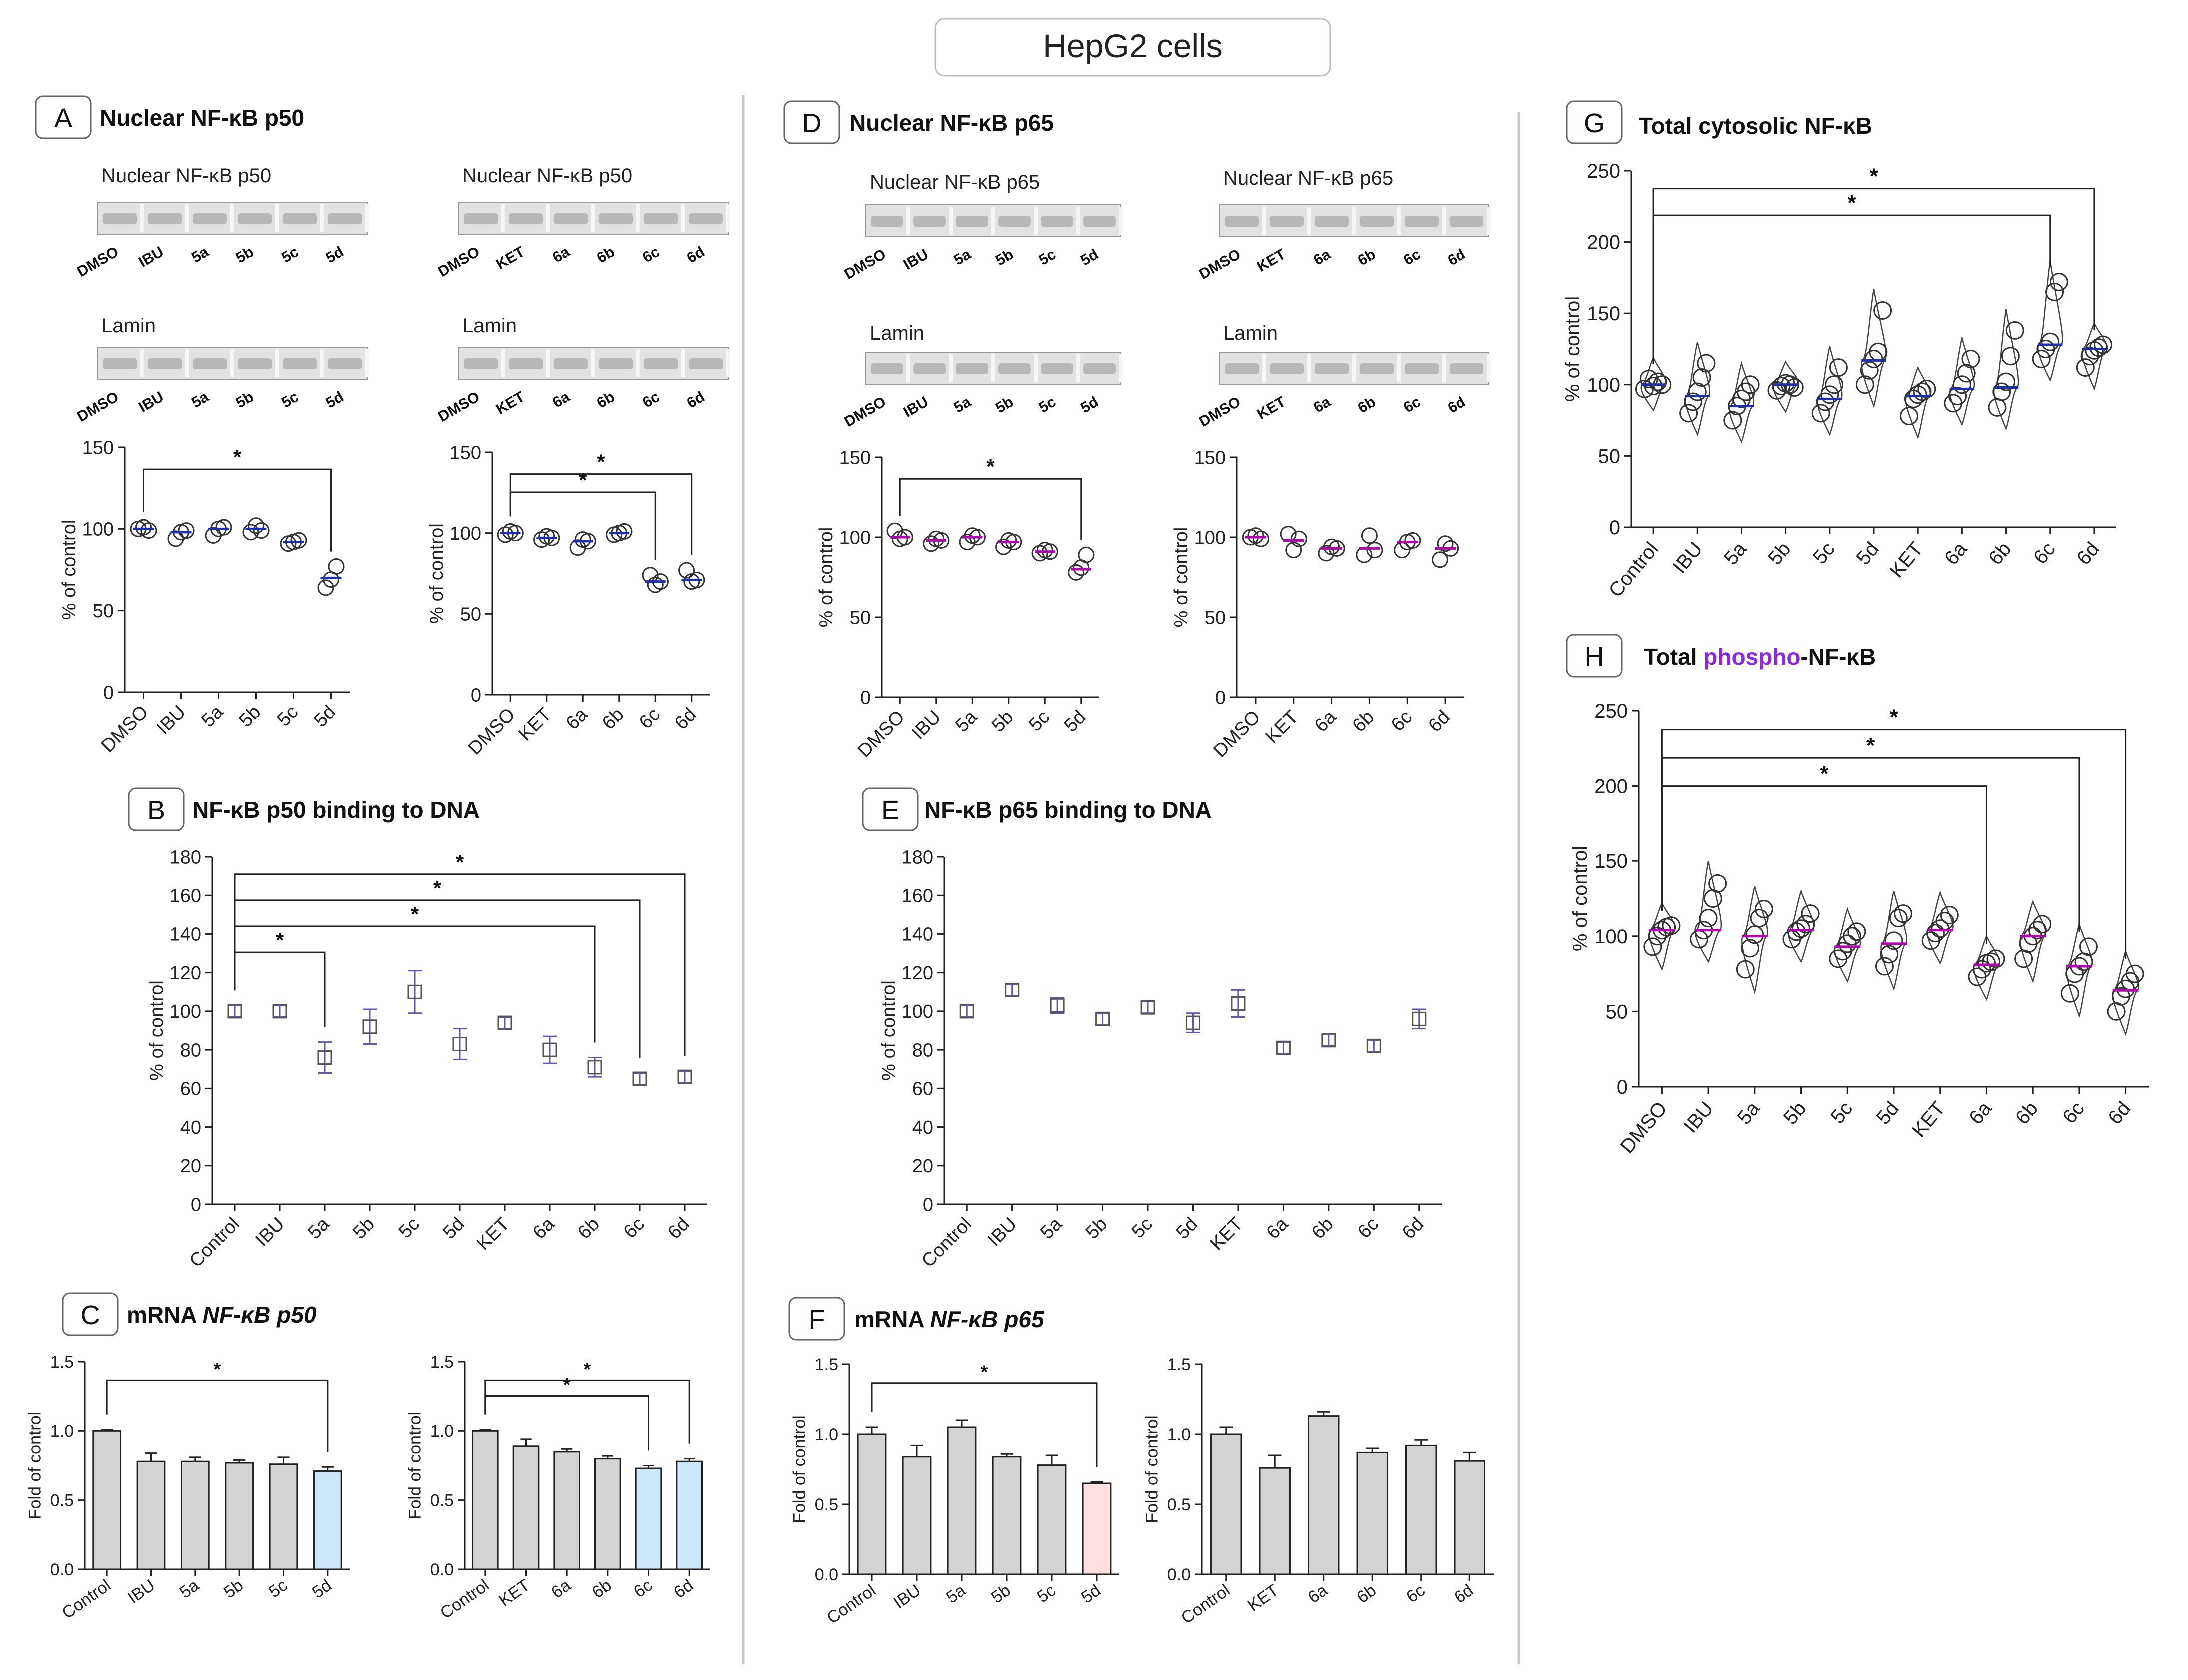 The height and width of the screenshot is (1680, 2188). I want to click on y-tick-label: 50, so click(470, 614).